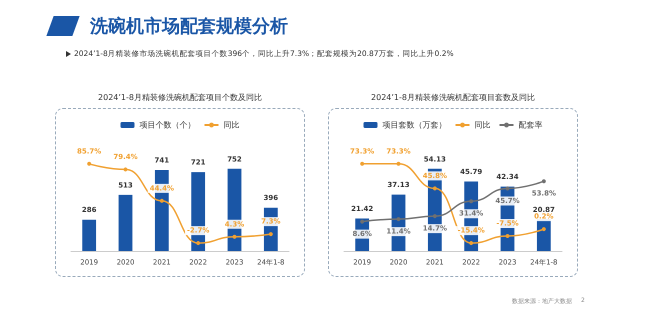 This screenshot has width=647, height=324. What do you see at coordinates (189, 26) in the screenshot?
I see `text: 洗碗机市场配套规模分析` at bounding box center [189, 26].